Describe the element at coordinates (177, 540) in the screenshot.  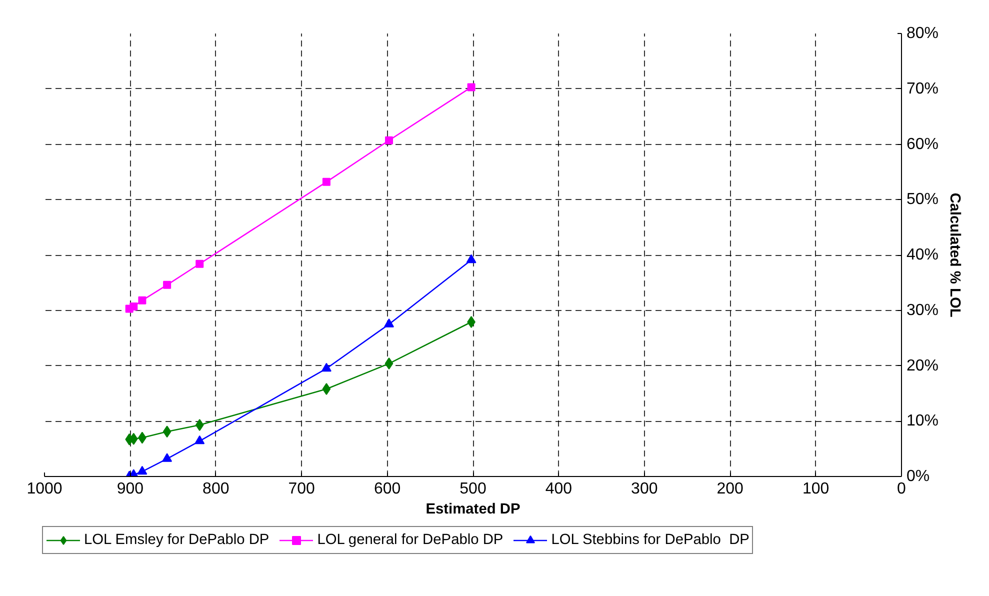
I see `legend-label: LOL Emsley for DePablo DP` at that location.